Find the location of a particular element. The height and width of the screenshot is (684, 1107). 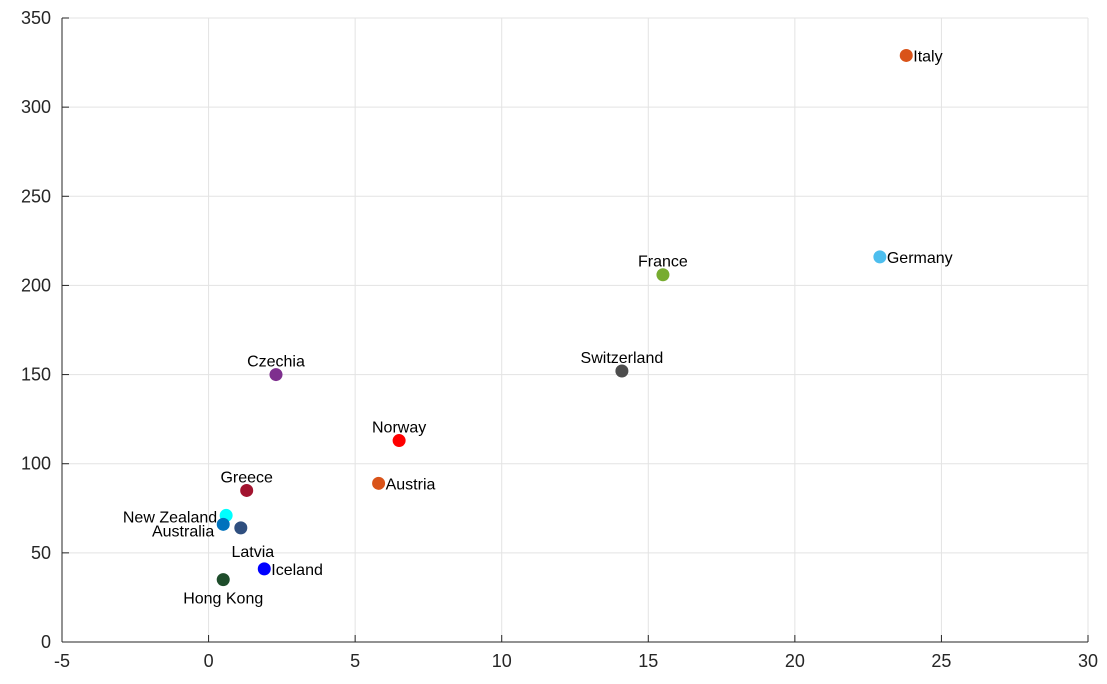

label-hong-kong: Hong Kong is located at coordinates (223, 599).